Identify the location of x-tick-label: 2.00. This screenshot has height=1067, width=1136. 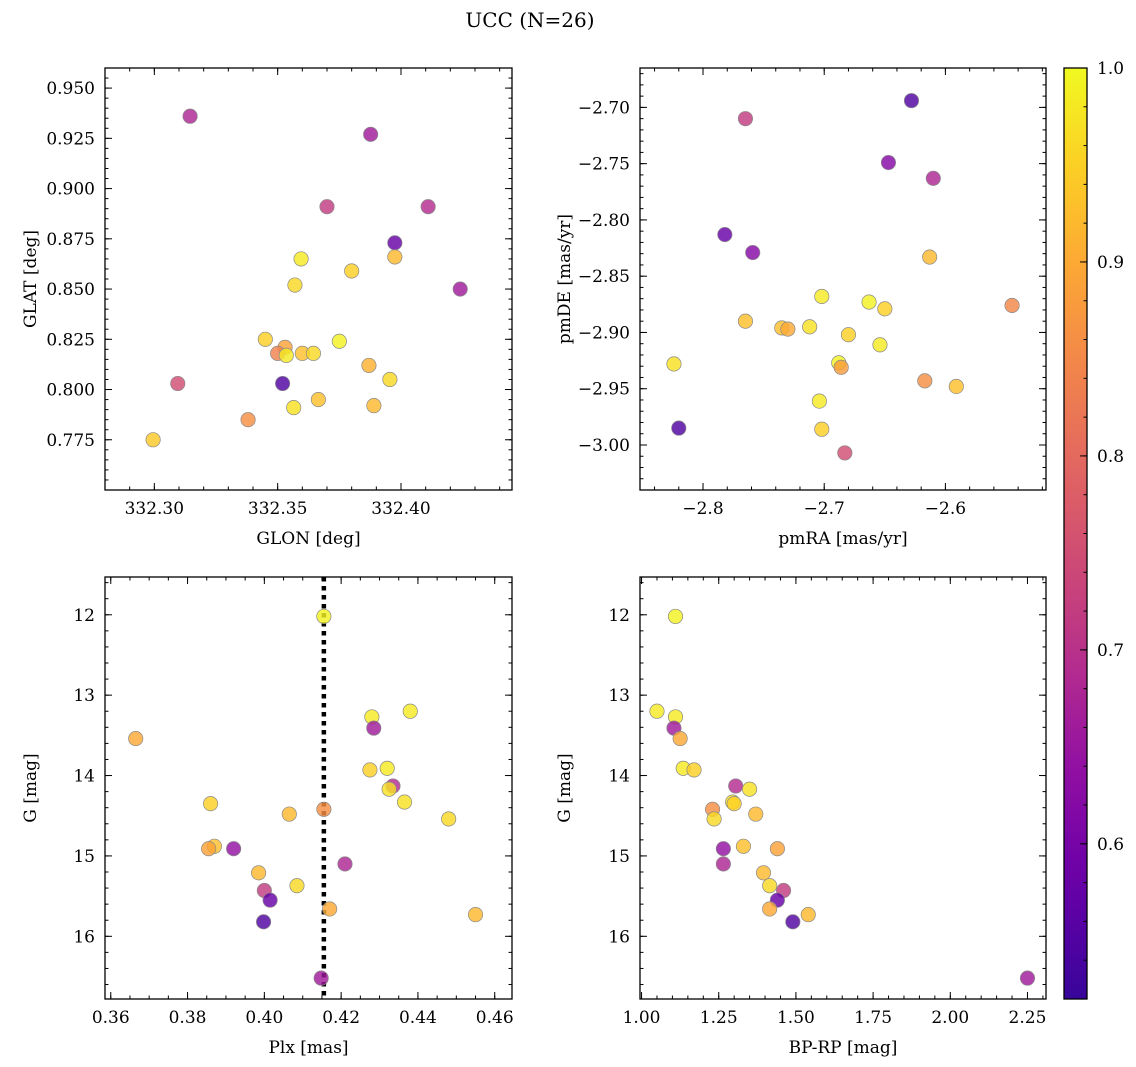
(950, 1018).